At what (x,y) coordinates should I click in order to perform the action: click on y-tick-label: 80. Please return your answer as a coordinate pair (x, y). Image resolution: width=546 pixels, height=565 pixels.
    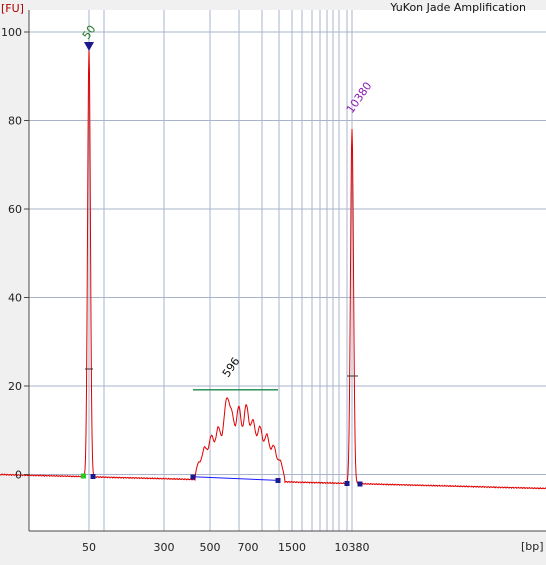
    Looking at the image, I should click on (15, 121).